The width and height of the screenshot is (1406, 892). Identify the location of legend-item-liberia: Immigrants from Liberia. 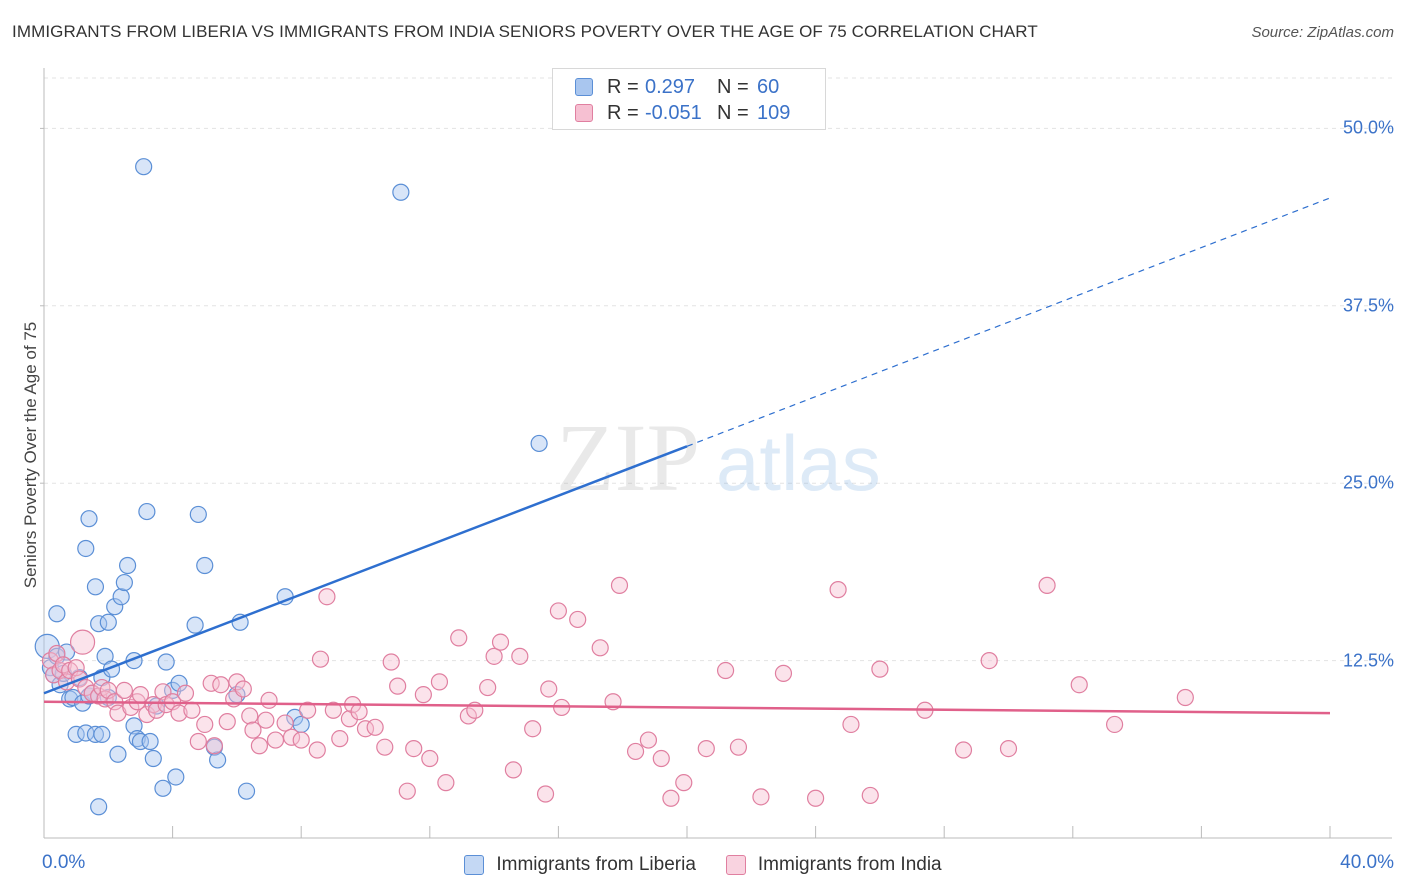
(580, 865).